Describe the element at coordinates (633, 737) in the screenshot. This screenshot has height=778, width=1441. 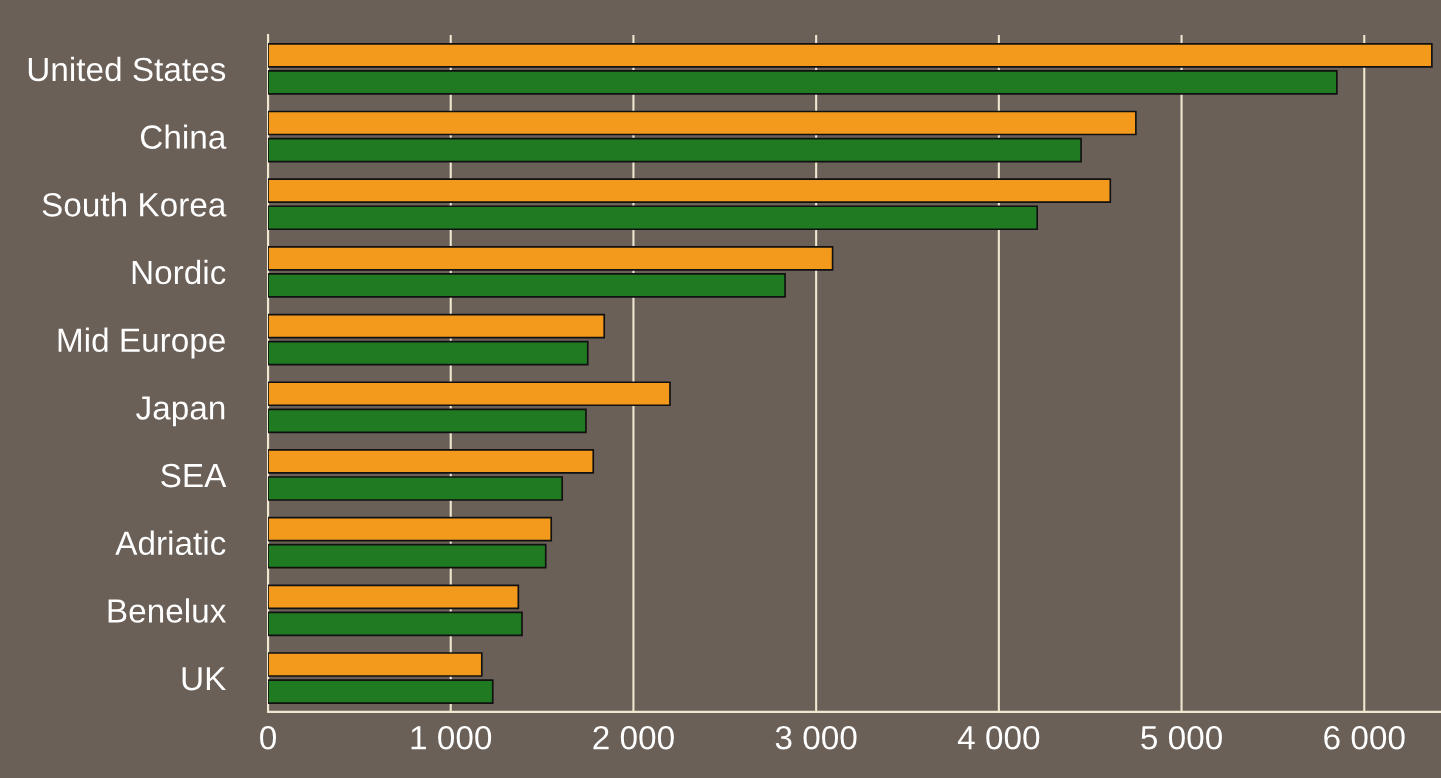
I see `x-tick-label: 2 000` at that location.